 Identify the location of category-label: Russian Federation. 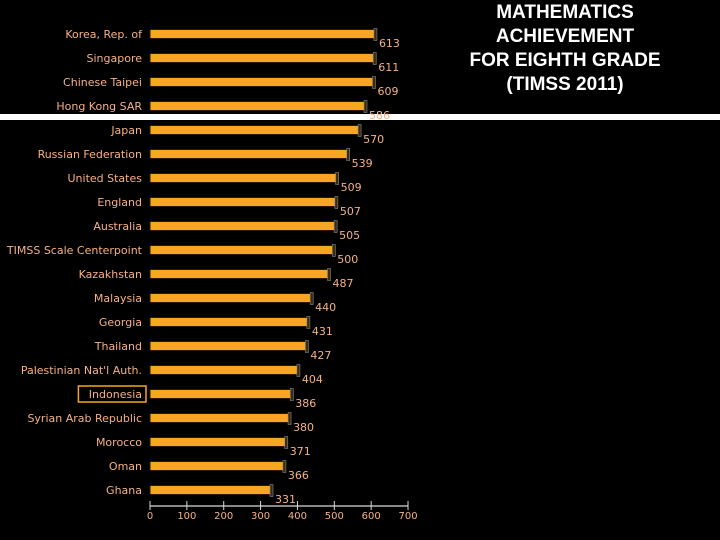
(90, 154).